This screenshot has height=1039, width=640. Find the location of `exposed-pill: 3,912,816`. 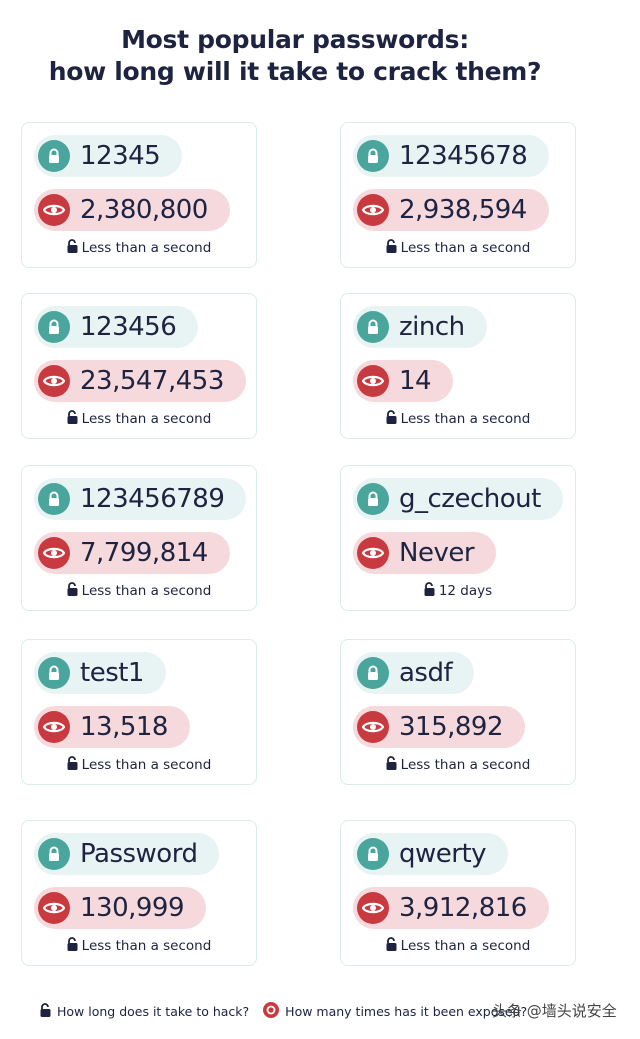

exposed-pill: 3,912,816 is located at coordinates (451, 908).